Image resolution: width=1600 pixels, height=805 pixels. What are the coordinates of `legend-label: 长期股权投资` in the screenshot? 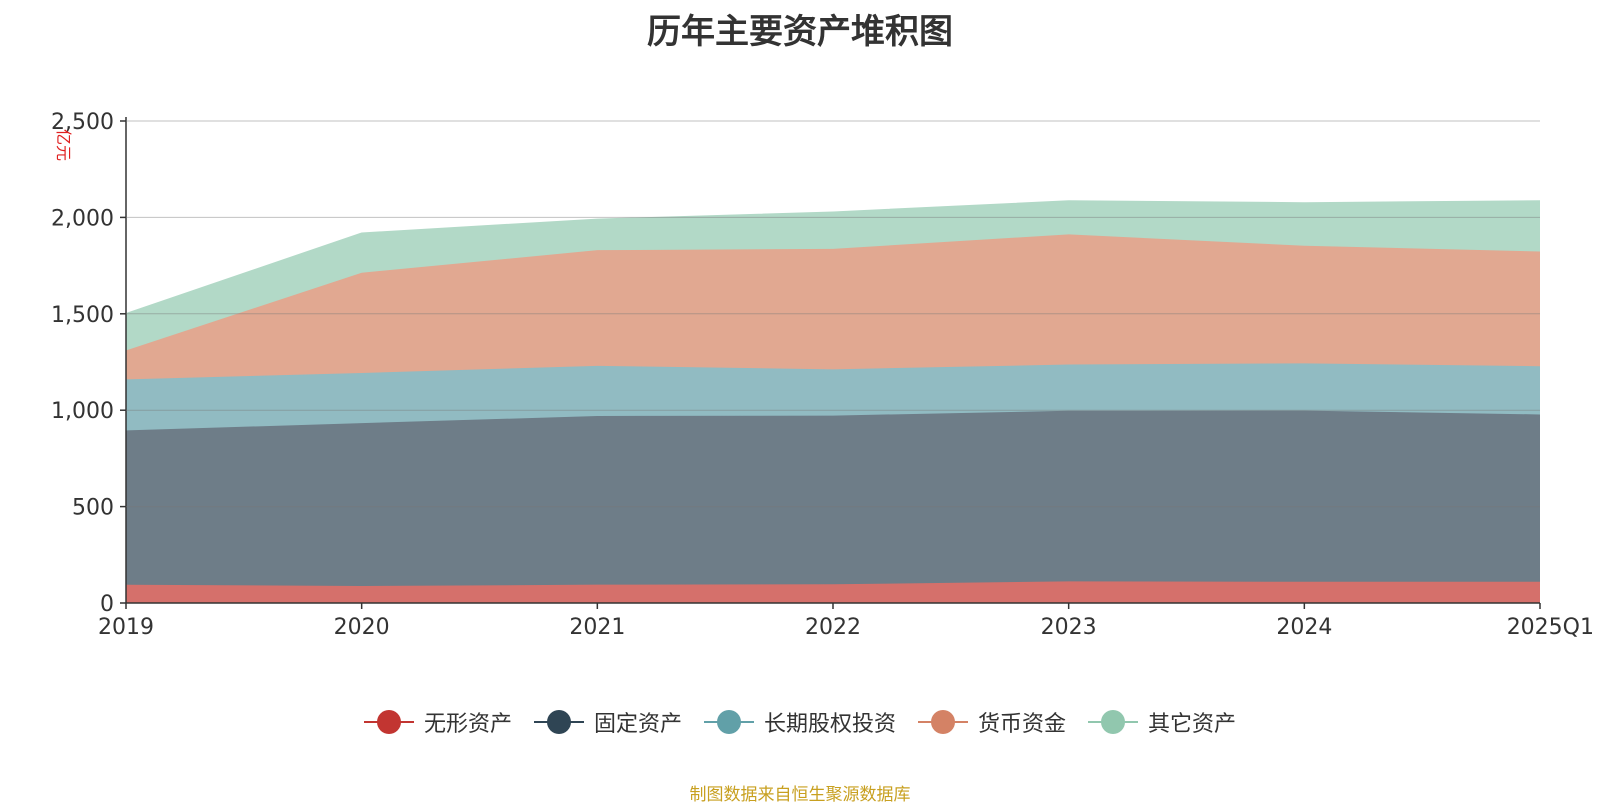 It's located at (829, 724).